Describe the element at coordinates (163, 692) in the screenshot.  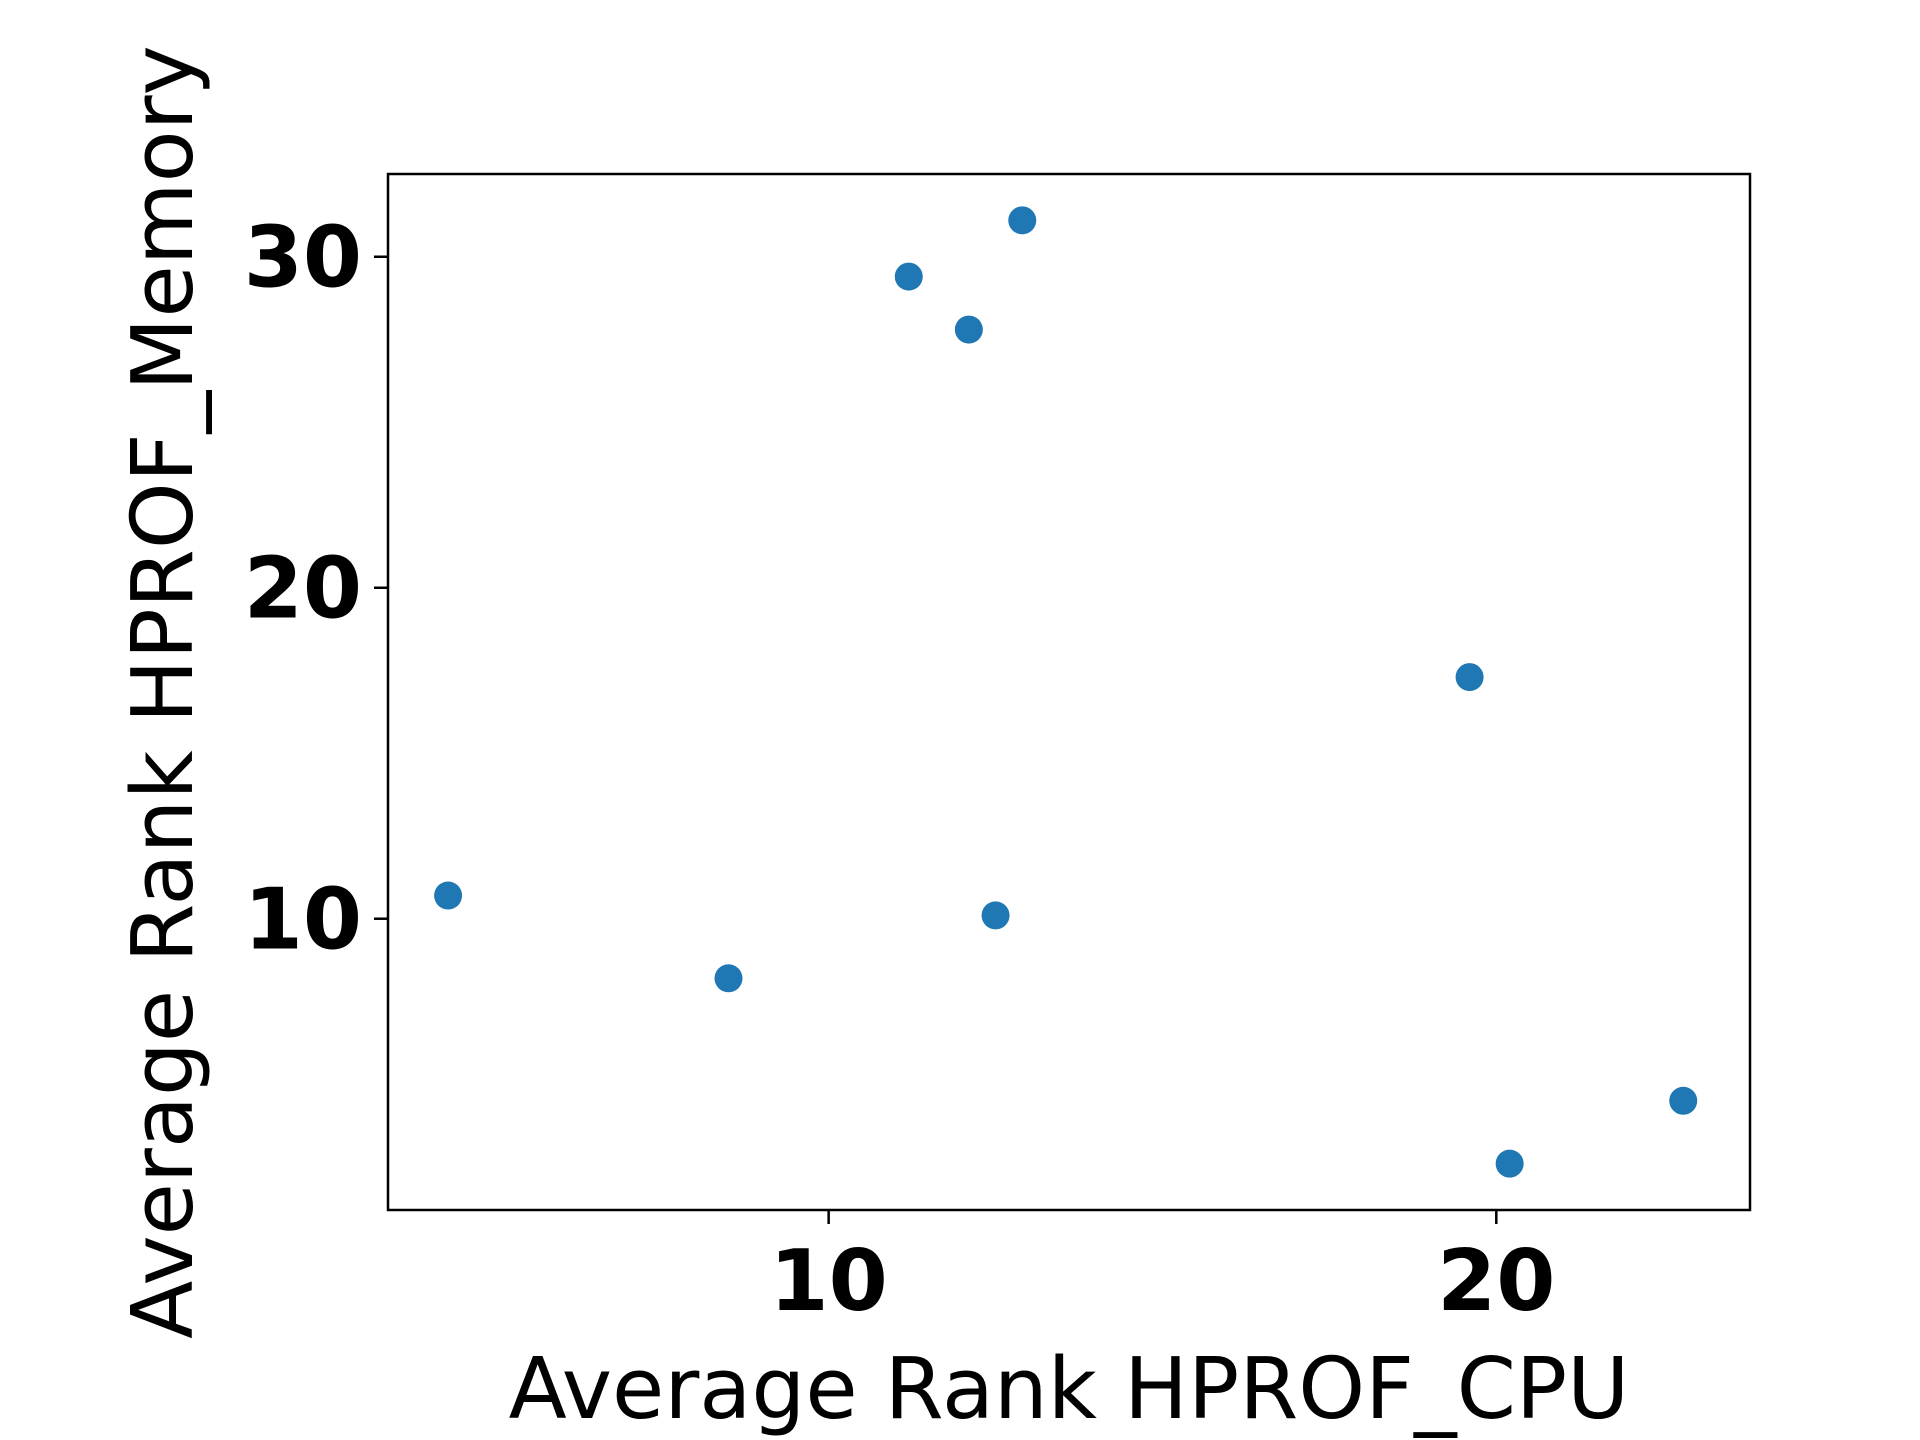
I see `y-axis-label: Average Rank HPROF_Memory` at that location.